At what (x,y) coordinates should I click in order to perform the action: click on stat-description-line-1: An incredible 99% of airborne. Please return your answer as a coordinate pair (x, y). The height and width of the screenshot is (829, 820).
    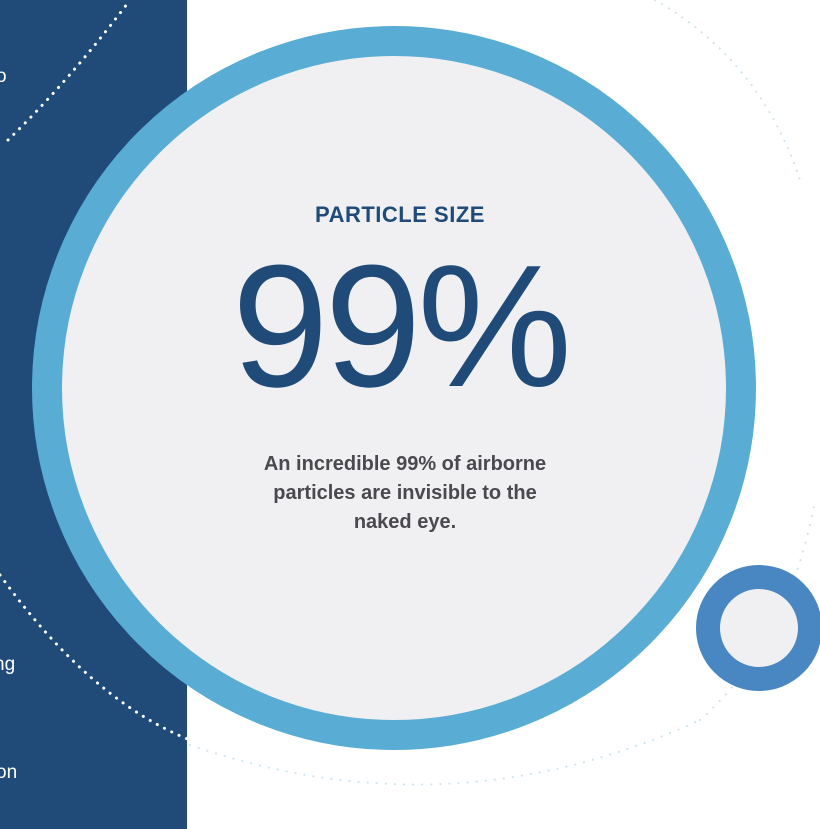
    Looking at the image, I should click on (405, 464).